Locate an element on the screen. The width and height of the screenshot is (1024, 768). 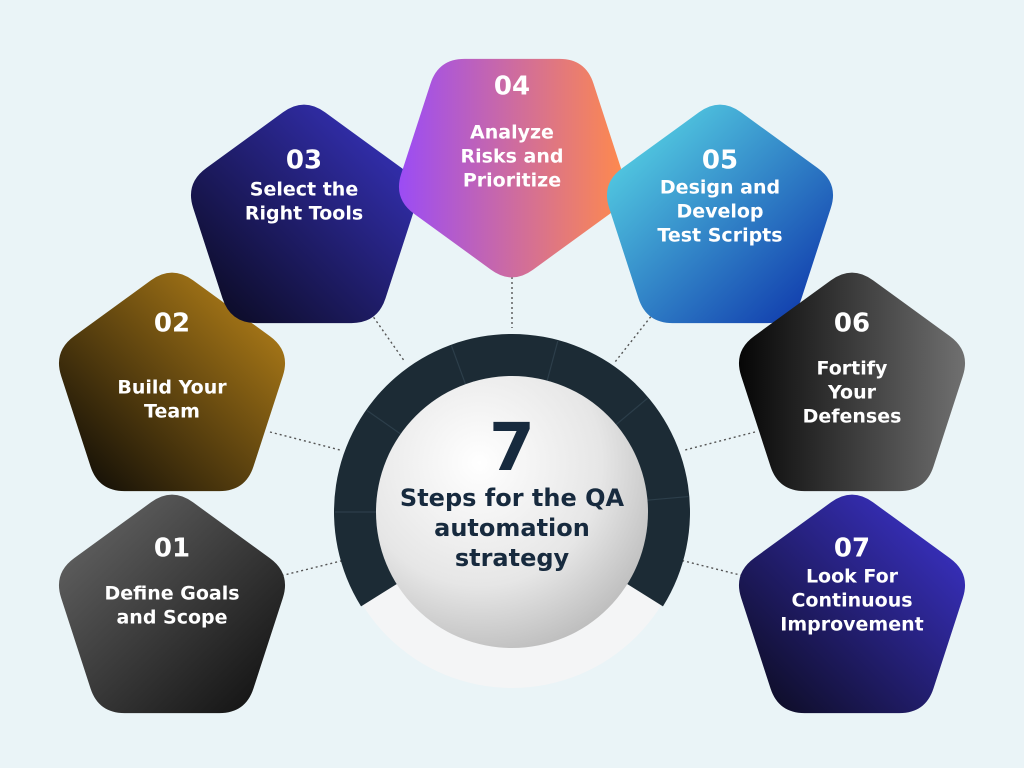
center-disc is located at coordinates (512, 512).